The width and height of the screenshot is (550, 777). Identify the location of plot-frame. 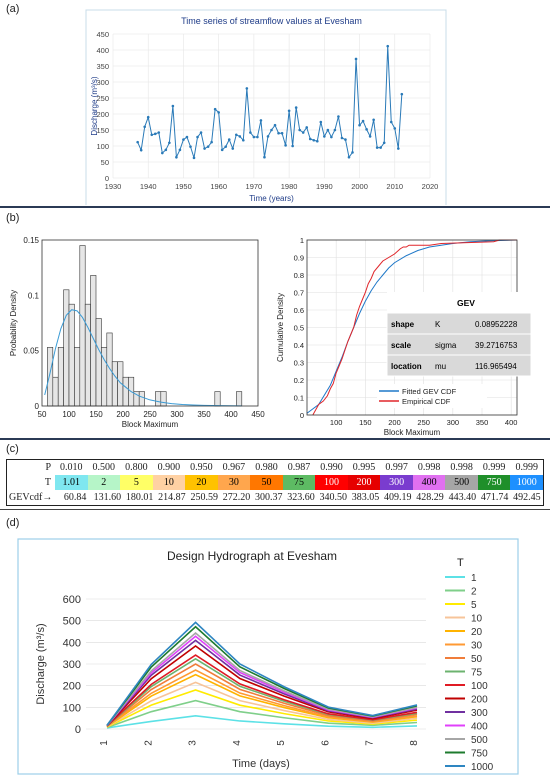
(150, 323).